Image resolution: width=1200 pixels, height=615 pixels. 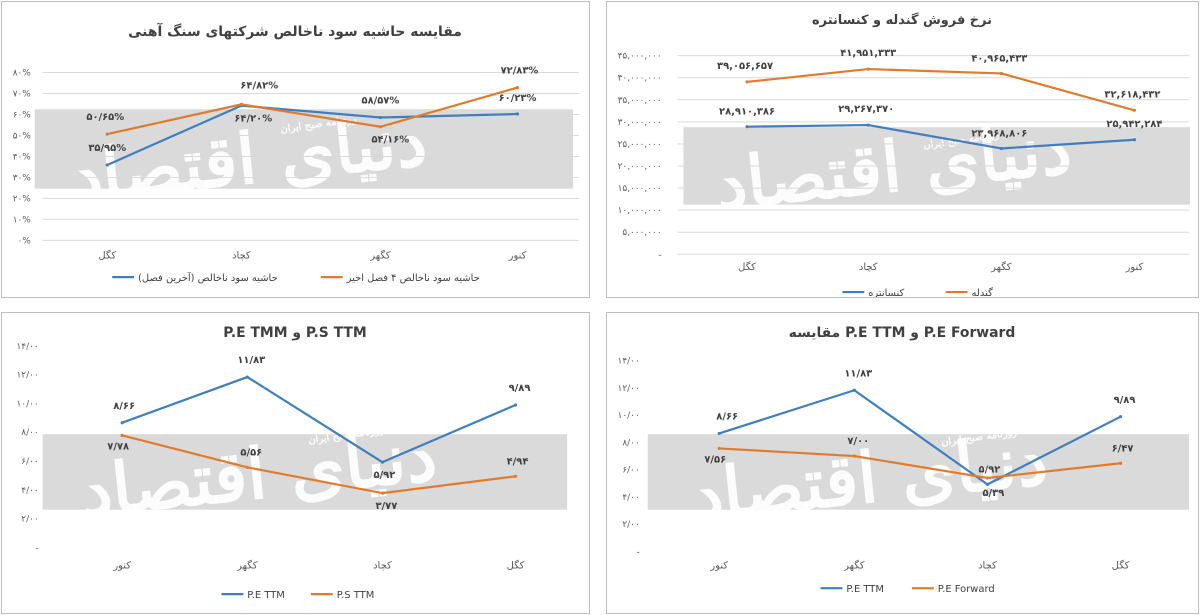 What do you see at coordinates (390, 140) in the screenshot?
I see `data-label: ۵۴/۱۶%` at bounding box center [390, 140].